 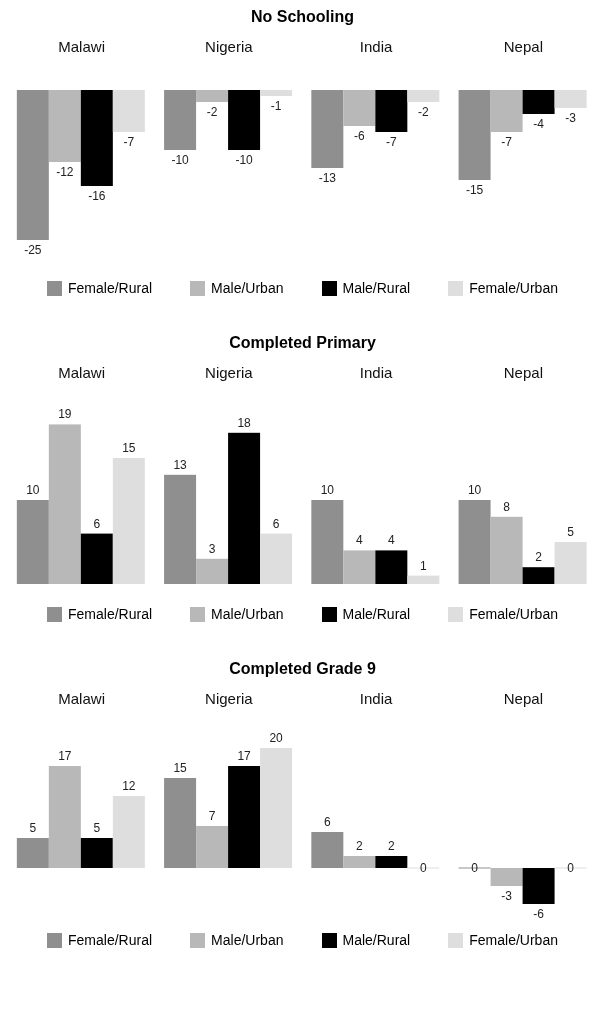 What do you see at coordinates (33, 250) in the screenshot?
I see `data-label: -25` at bounding box center [33, 250].